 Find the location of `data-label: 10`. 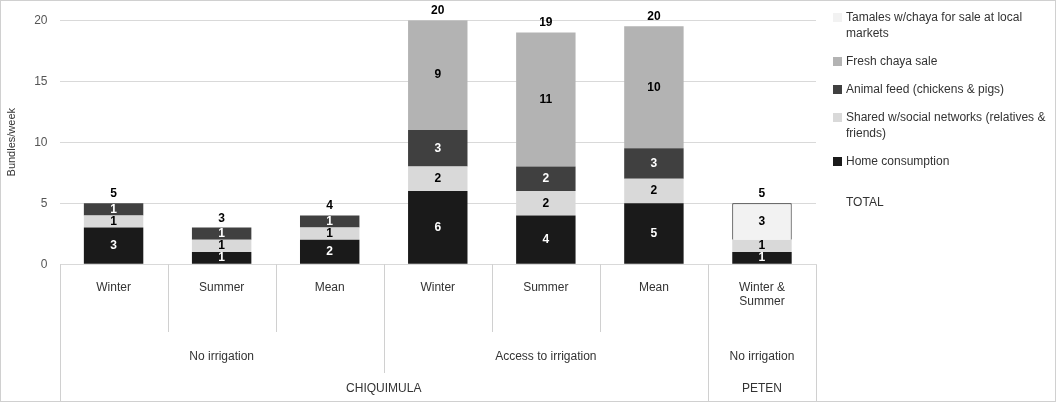

data-label: 10 is located at coordinates (654, 86).